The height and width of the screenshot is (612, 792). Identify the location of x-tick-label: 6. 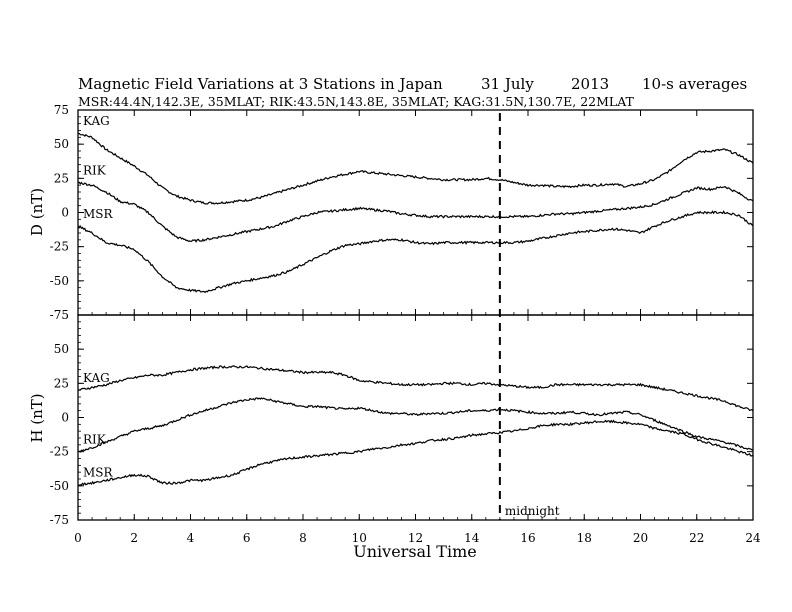
(247, 538).